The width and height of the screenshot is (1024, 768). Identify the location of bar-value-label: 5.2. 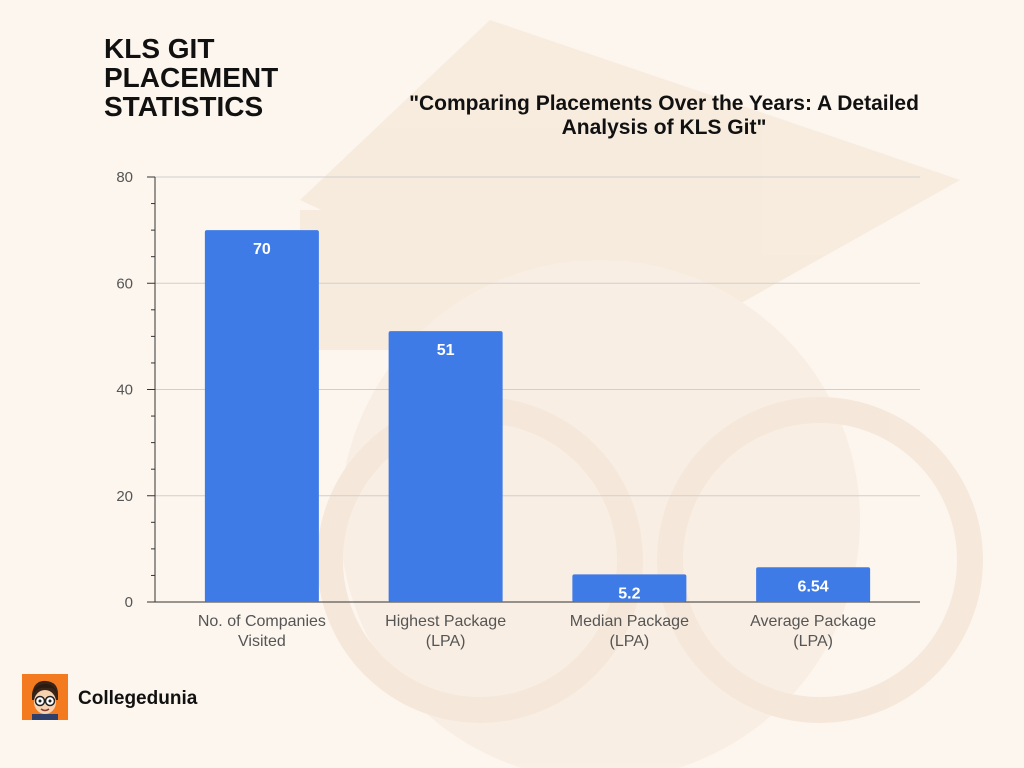
(629, 593).